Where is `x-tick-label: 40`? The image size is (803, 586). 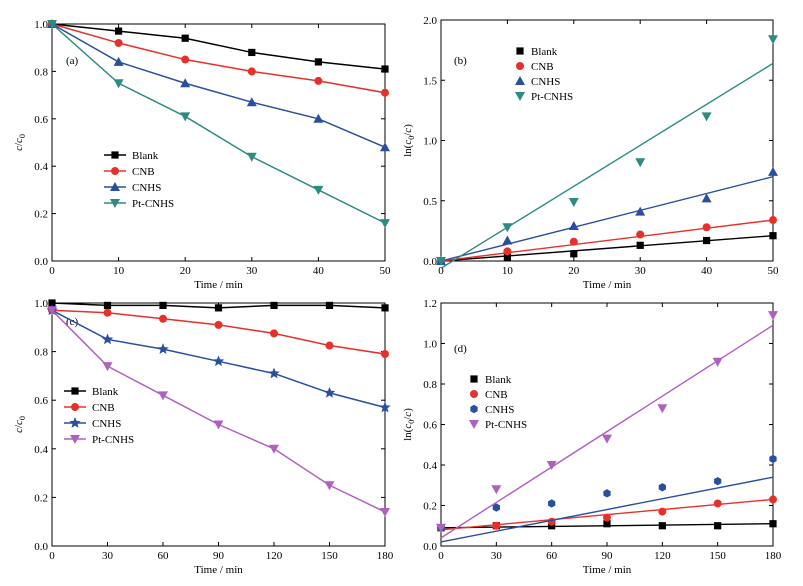 x-tick-label: 40 is located at coordinates (707, 271).